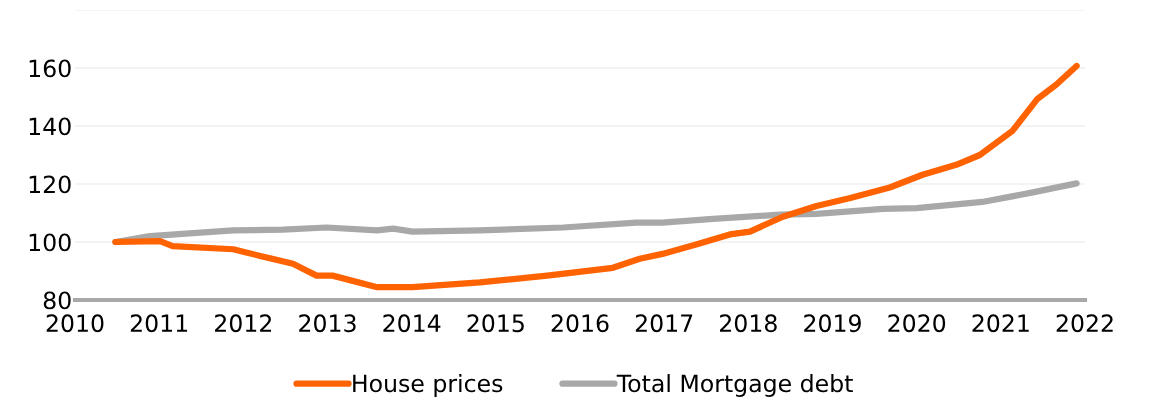 The image size is (1150, 414). I want to click on legend-label: Total Mortgage debt, so click(734, 385).